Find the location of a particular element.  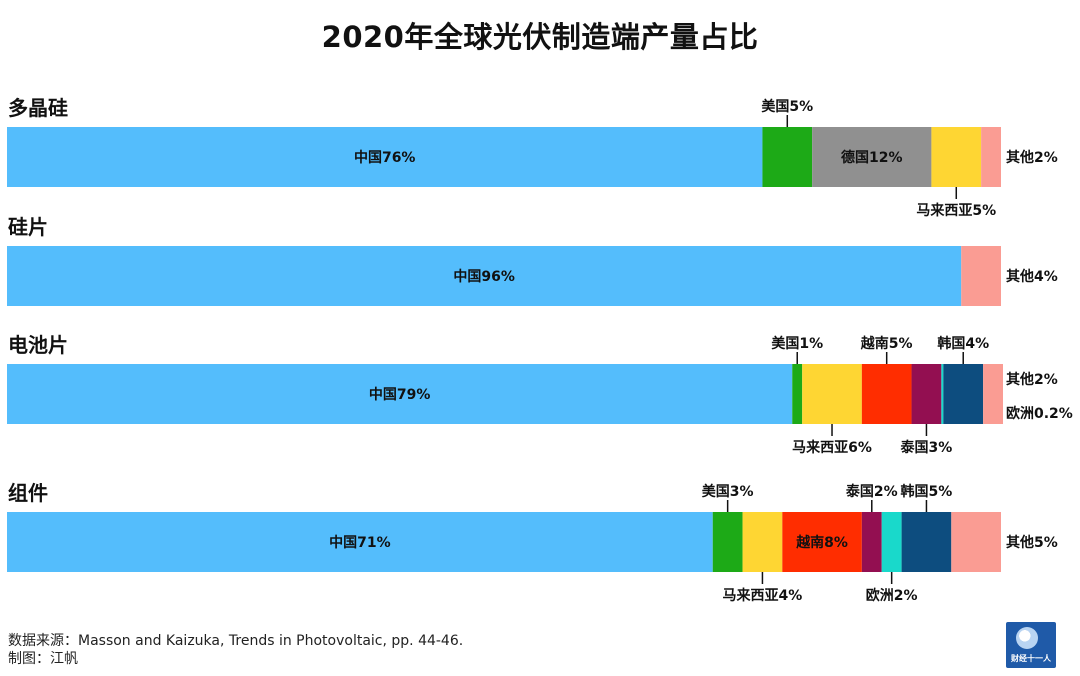

brand-logo: 财经十一人 is located at coordinates (1031, 645).